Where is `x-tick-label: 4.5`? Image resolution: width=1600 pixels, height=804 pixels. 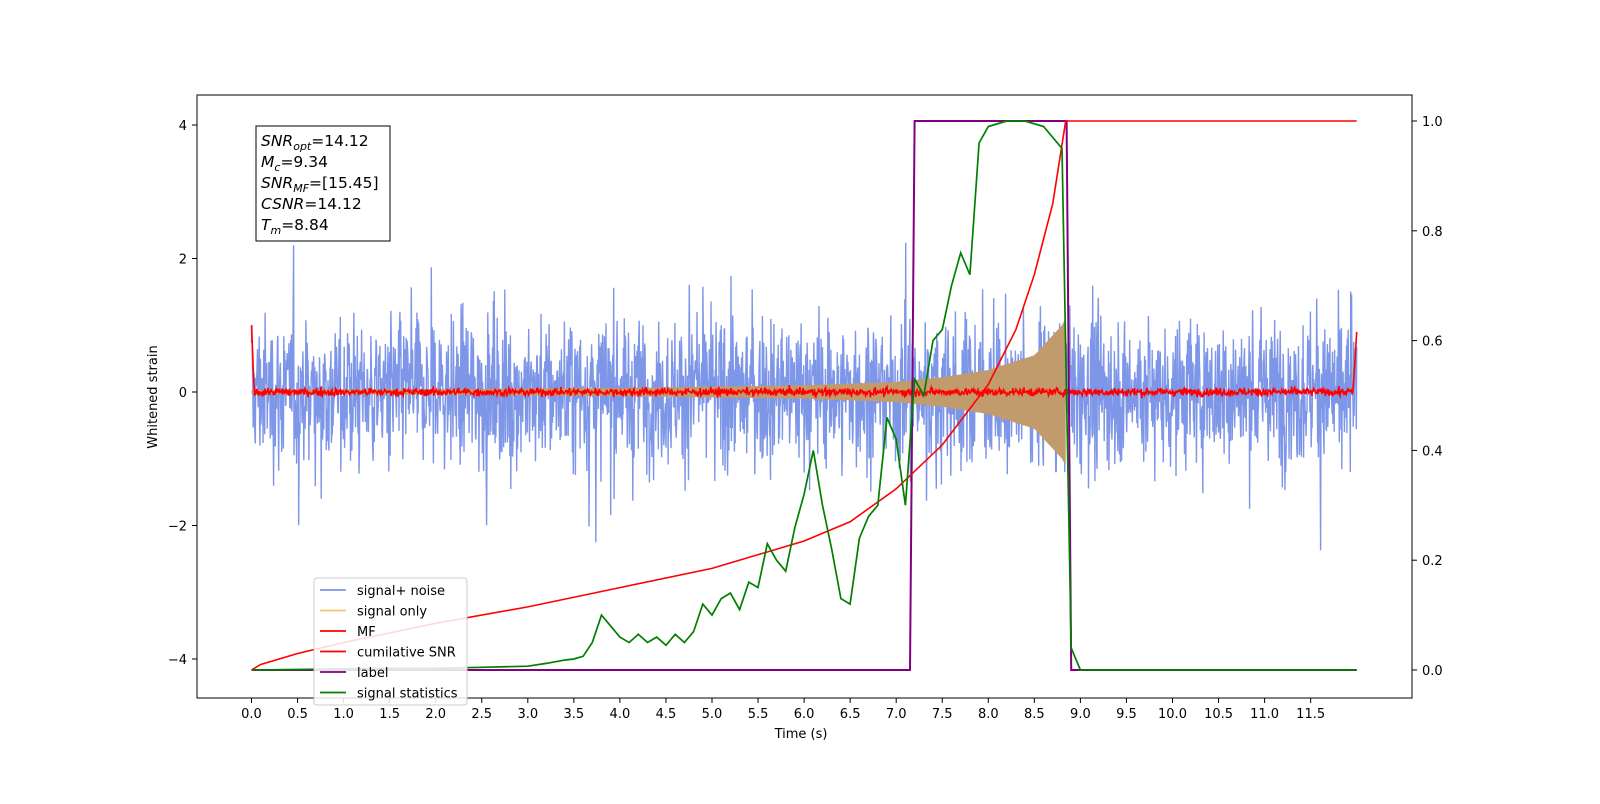
x-tick-label: 4.5 is located at coordinates (666, 714).